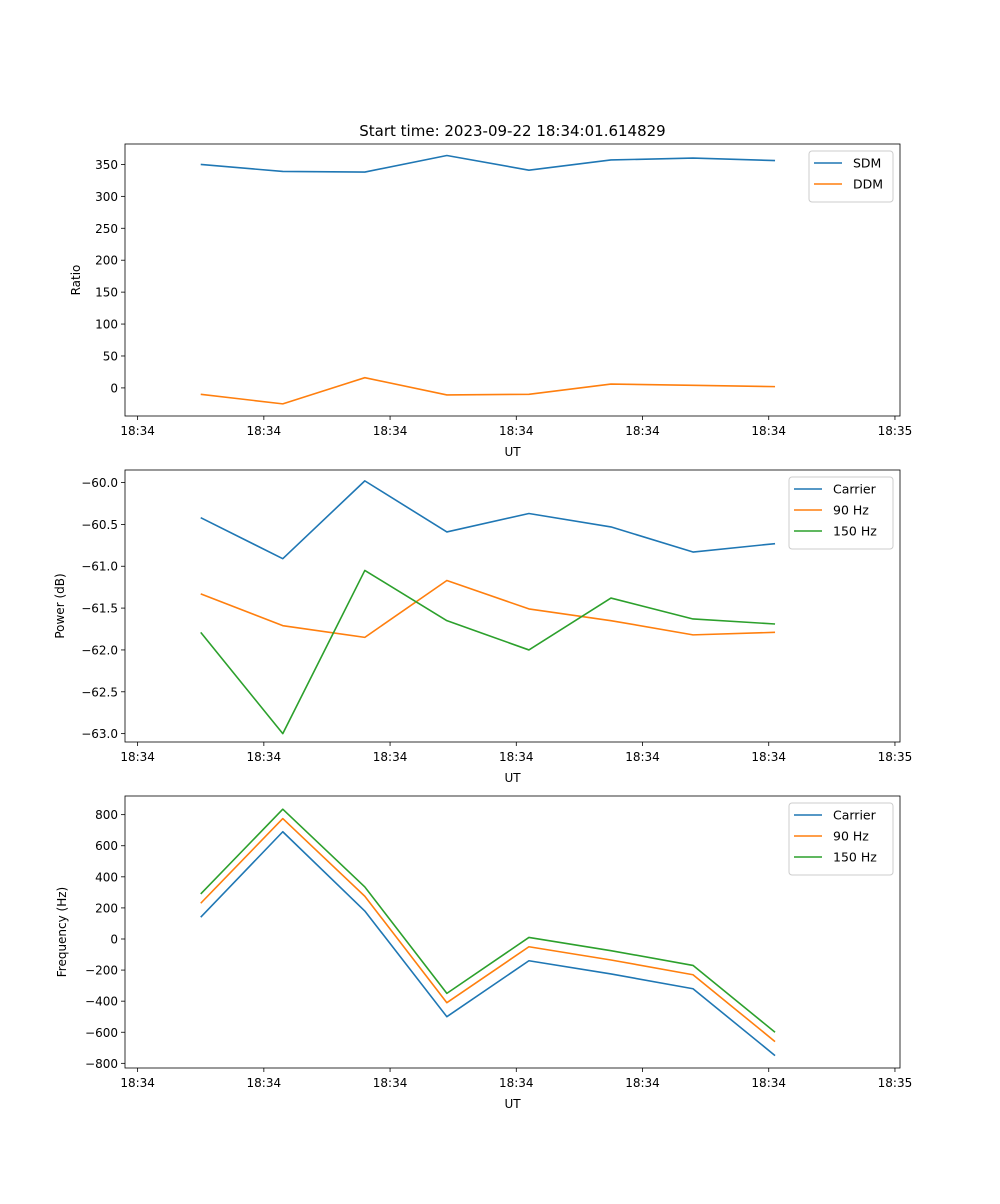 Image resolution: width=1000 pixels, height=1204 pixels. What do you see at coordinates (99, 483) in the screenshot?
I see `y-tick-label: −60.0` at bounding box center [99, 483].